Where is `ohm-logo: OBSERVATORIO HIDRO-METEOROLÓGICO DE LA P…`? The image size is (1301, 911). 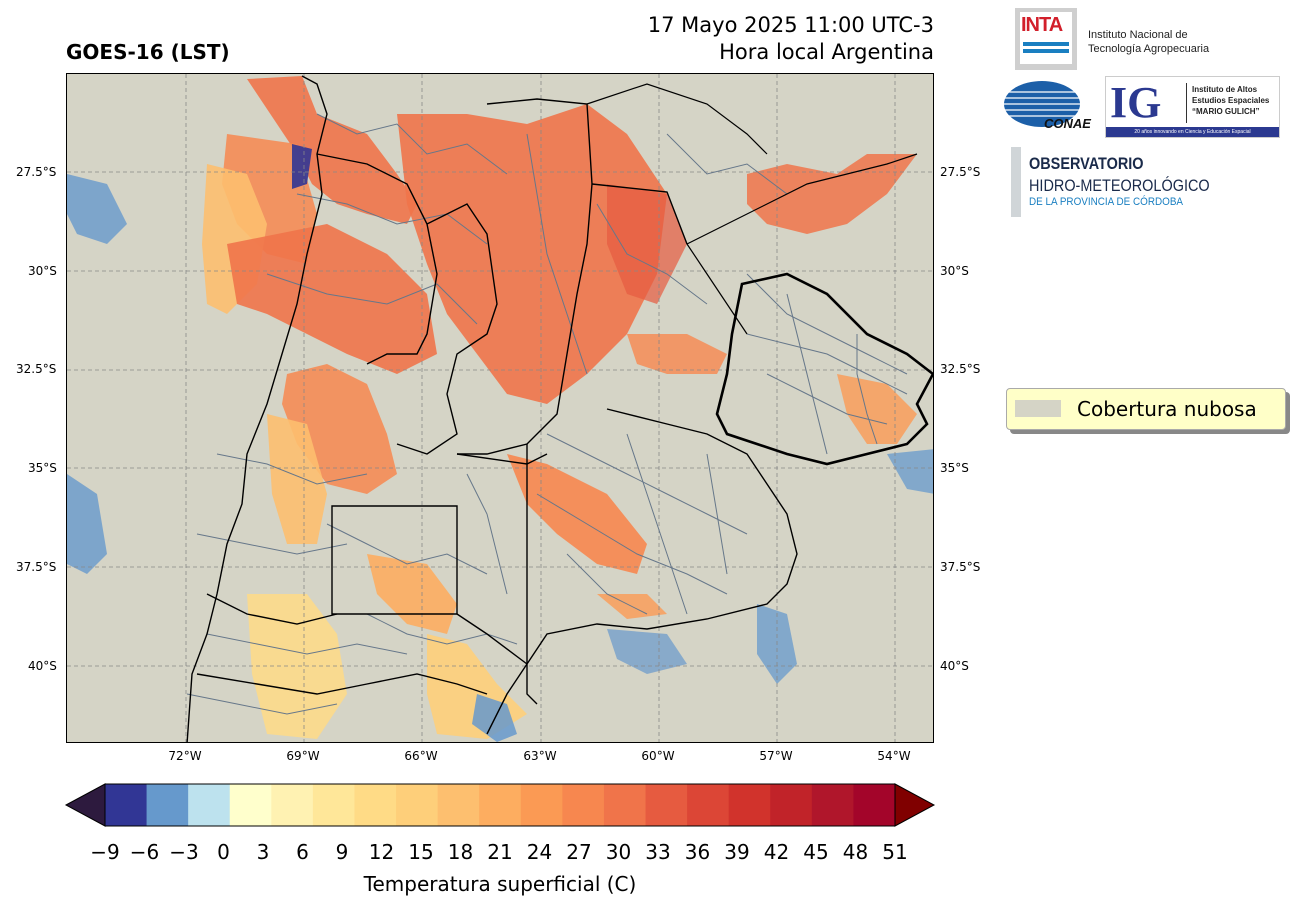
ohm-logo: OBSERVATORIO HIDRO-METEOROLÓGICO DE LA P… is located at coordinates (1135, 181).